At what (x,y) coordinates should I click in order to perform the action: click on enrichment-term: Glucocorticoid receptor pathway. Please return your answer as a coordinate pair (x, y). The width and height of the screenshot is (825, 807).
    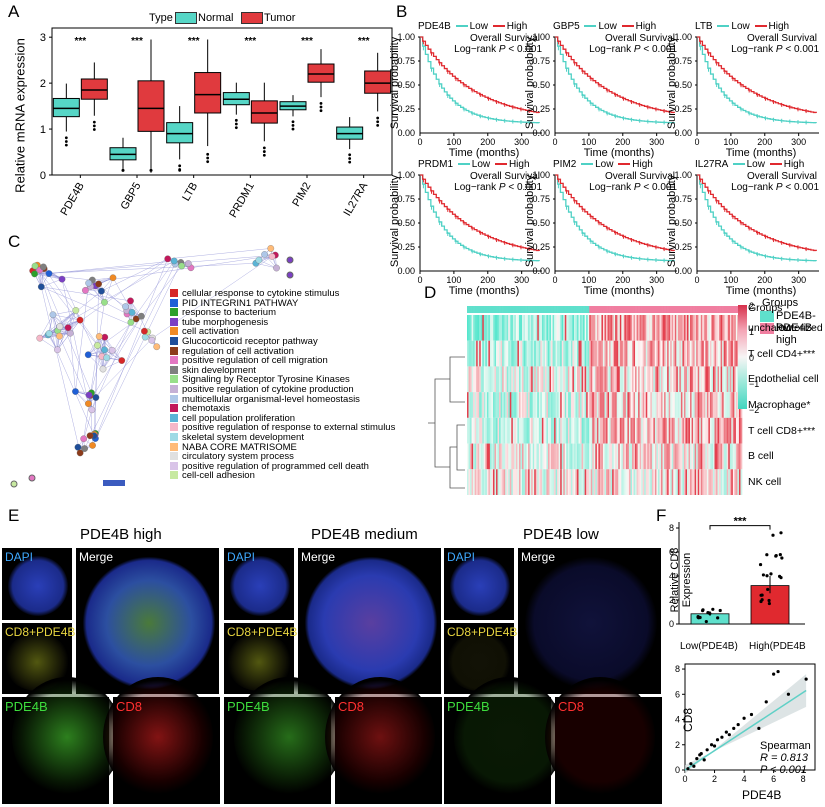
    Looking at the image, I should click on (244, 342).